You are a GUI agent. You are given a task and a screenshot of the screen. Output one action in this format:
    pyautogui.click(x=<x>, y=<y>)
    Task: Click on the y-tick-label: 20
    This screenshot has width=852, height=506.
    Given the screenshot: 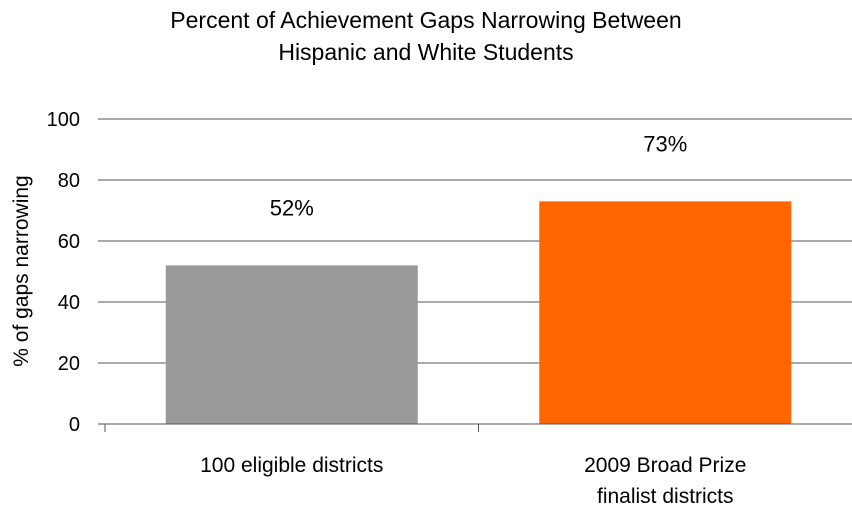 What is the action you would take?
    pyautogui.click(x=69, y=364)
    